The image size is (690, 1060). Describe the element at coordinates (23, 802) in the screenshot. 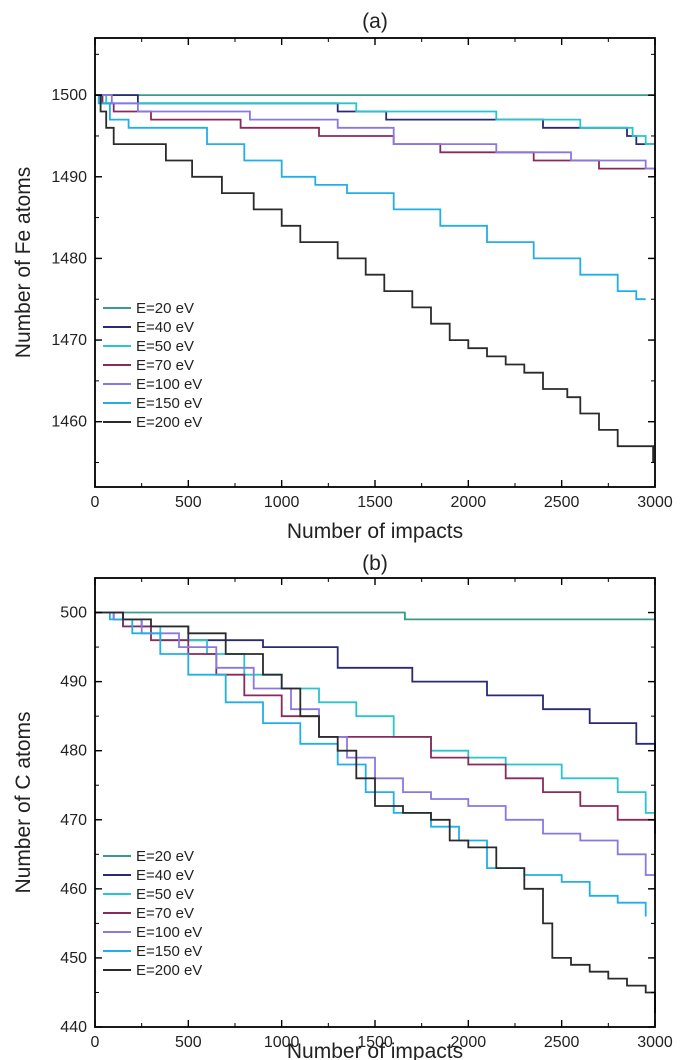

I see `y-axis-label: Number of C atoms` at that location.